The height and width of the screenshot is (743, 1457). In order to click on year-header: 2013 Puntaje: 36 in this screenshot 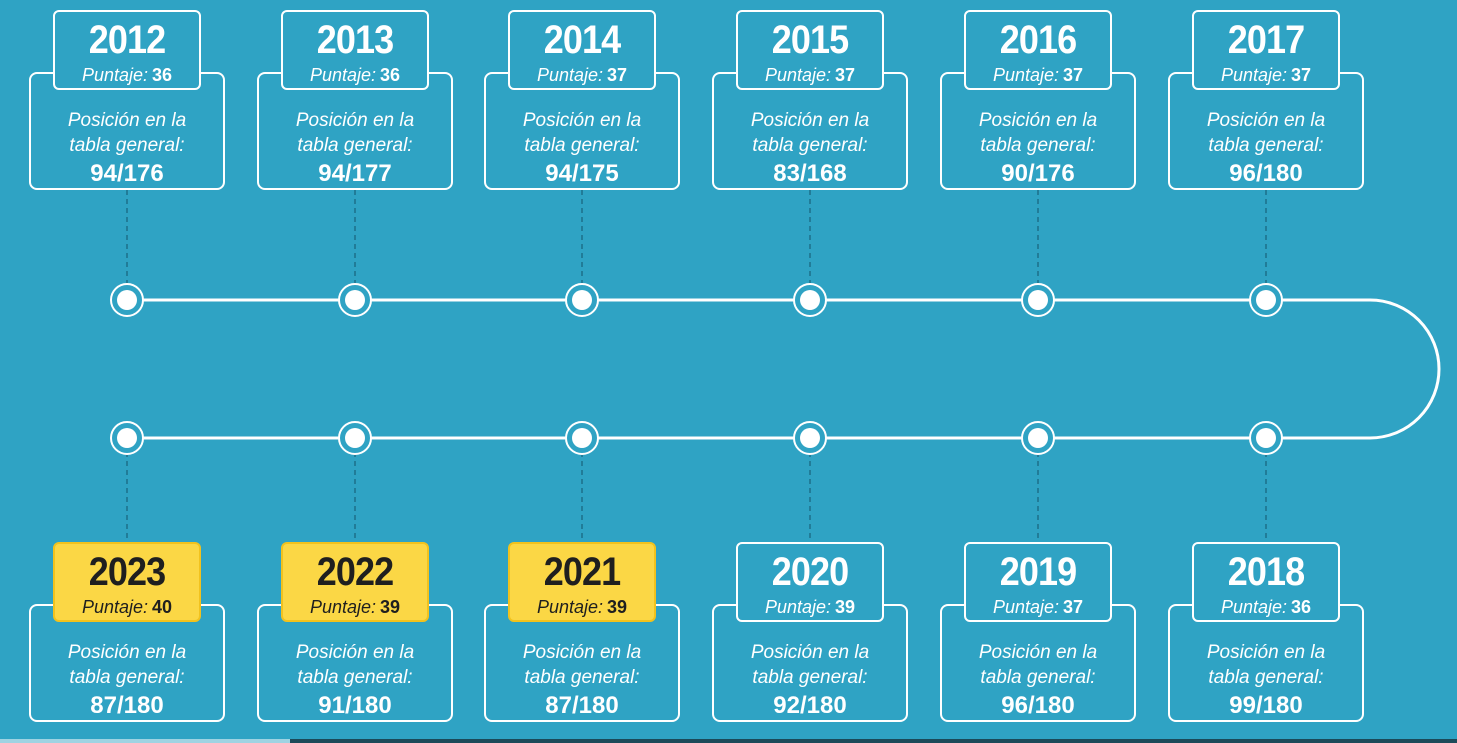, I will do `click(355, 50)`.